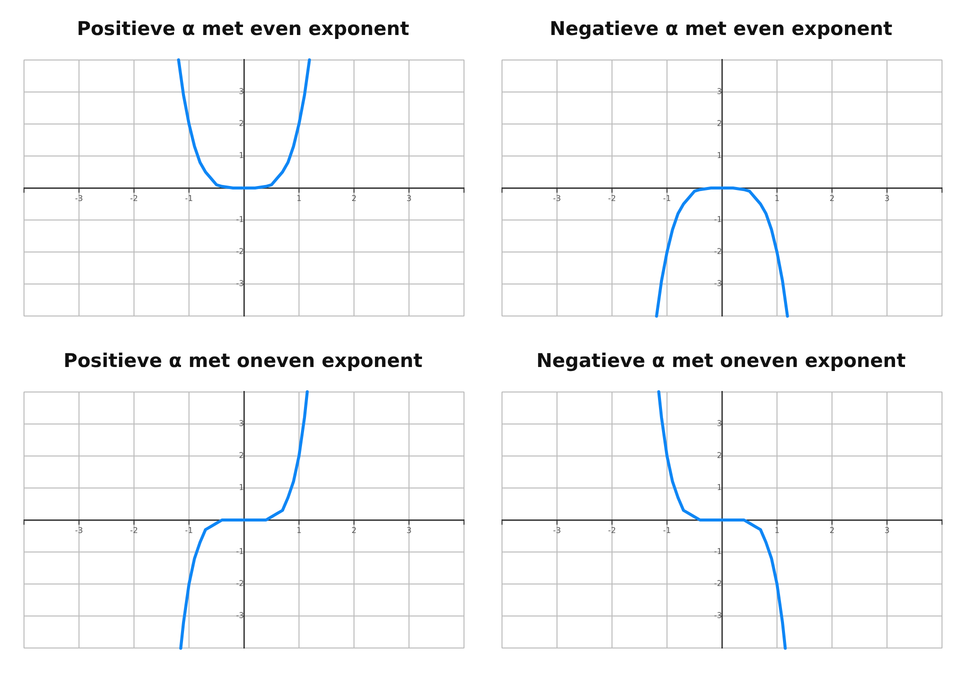 This screenshot has width=966, height=684. What do you see at coordinates (243, 361) in the screenshot?
I see `chart-title: Positieve α met oneven exponent` at bounding box center [243, 361].